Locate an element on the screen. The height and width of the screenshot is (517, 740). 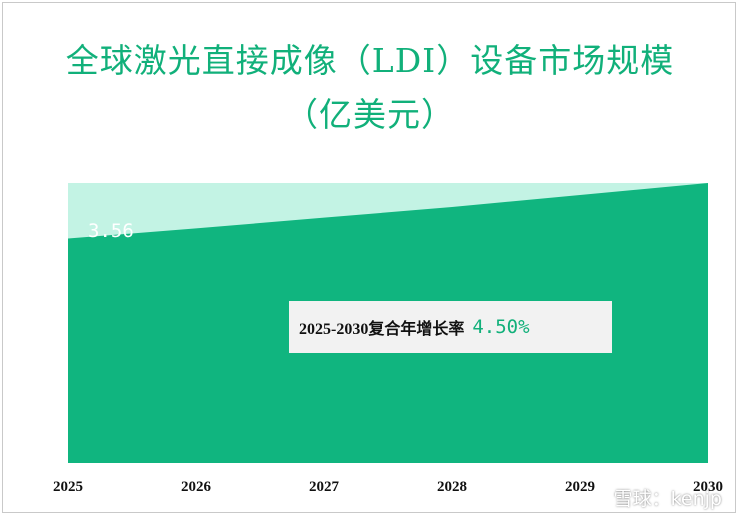
cagr-label: 2025-2030复合年增长率 is located at coordinates (382, 329).